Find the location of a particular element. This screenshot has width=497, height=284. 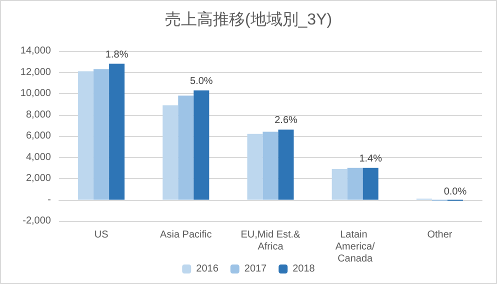

y-tick-label: -2,000 is located at coordinates (37, 221).